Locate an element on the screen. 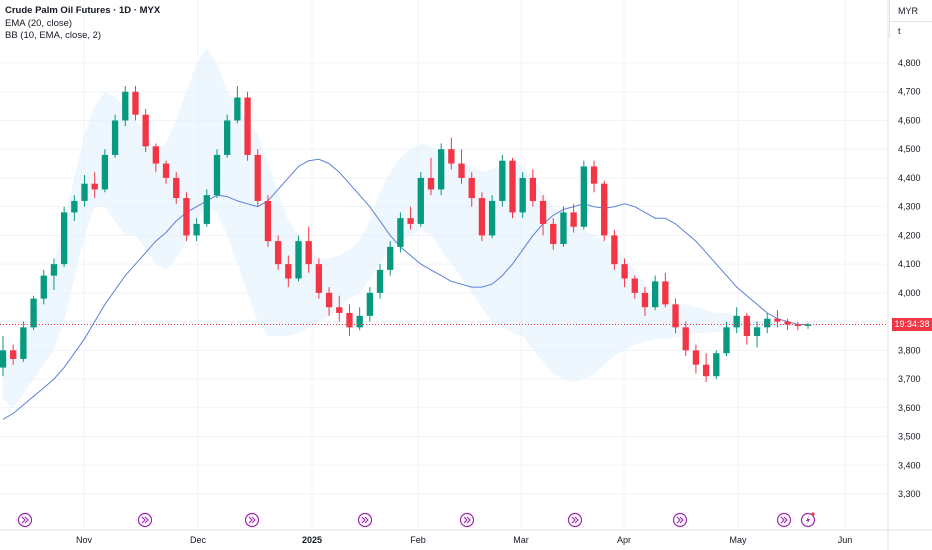 The image size is (932, 550). x-tick-label: 2025 is located at coordinates (312, 540).